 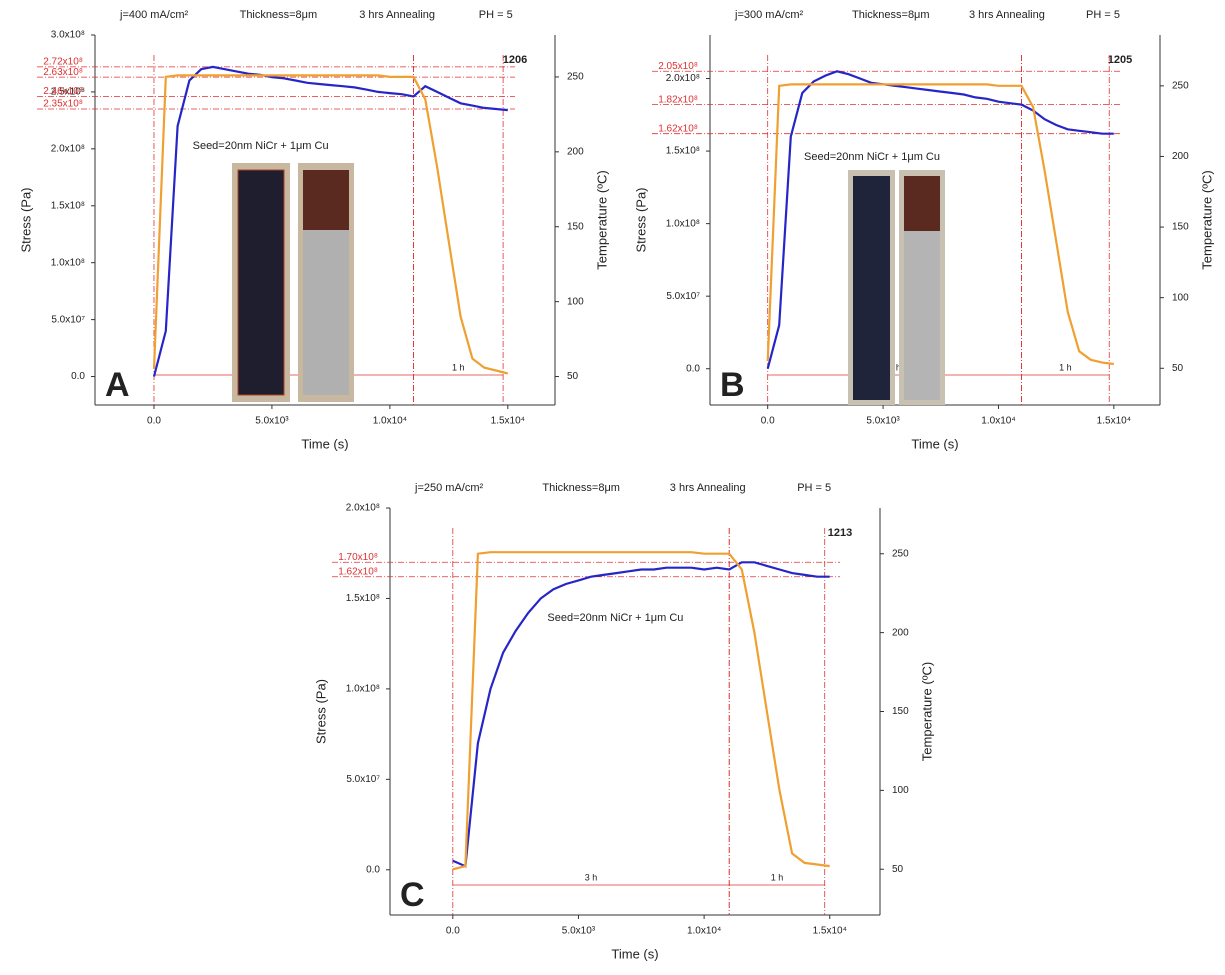 I want to click on reference-label: 2.72x10⁸, so click(x=63, y=62).